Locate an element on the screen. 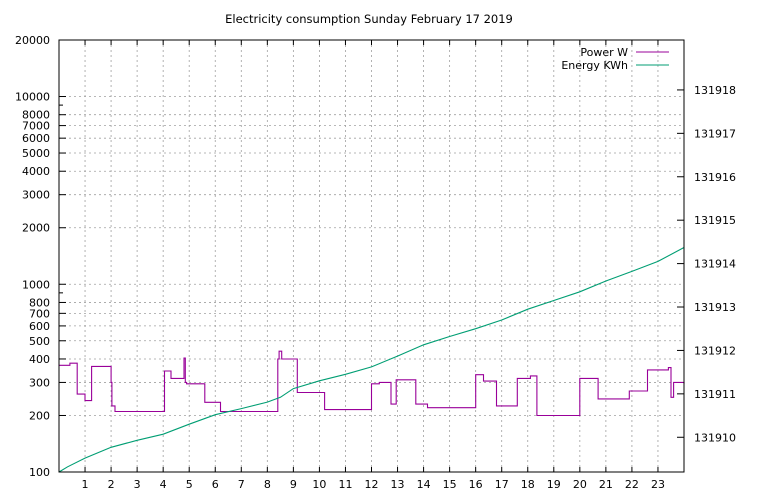 The height and width of the screenshot is (500, 768). y2-tick-label: 131914 is located at coordinates (715, 264).